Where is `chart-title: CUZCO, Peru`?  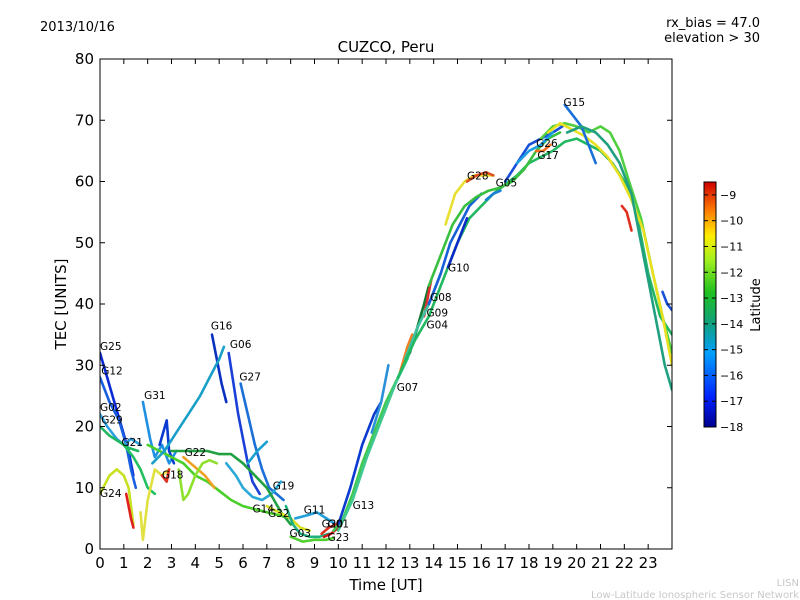
chart-title: CUZCO, Peru is located at coordinates (386, 47).